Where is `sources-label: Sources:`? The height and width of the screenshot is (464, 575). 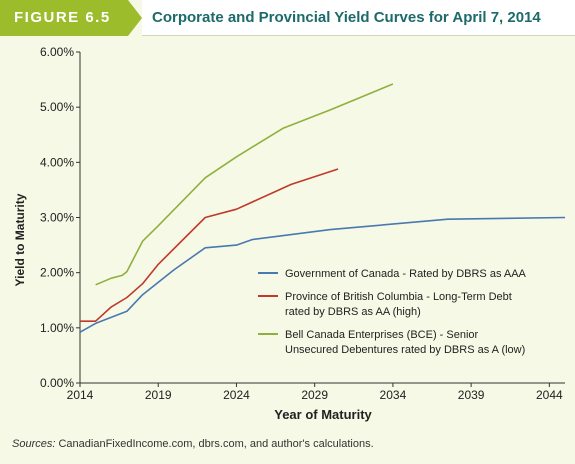
sources-label: Sources: is located at coordinates (34, 444).